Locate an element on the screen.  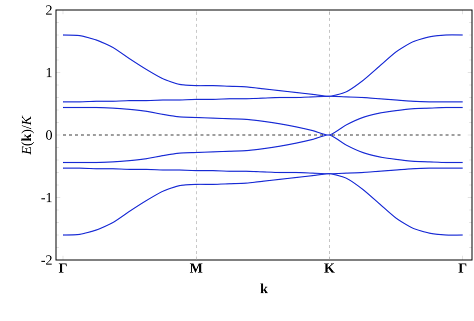
x-tick-label: M is located at coordinates (196, 268).